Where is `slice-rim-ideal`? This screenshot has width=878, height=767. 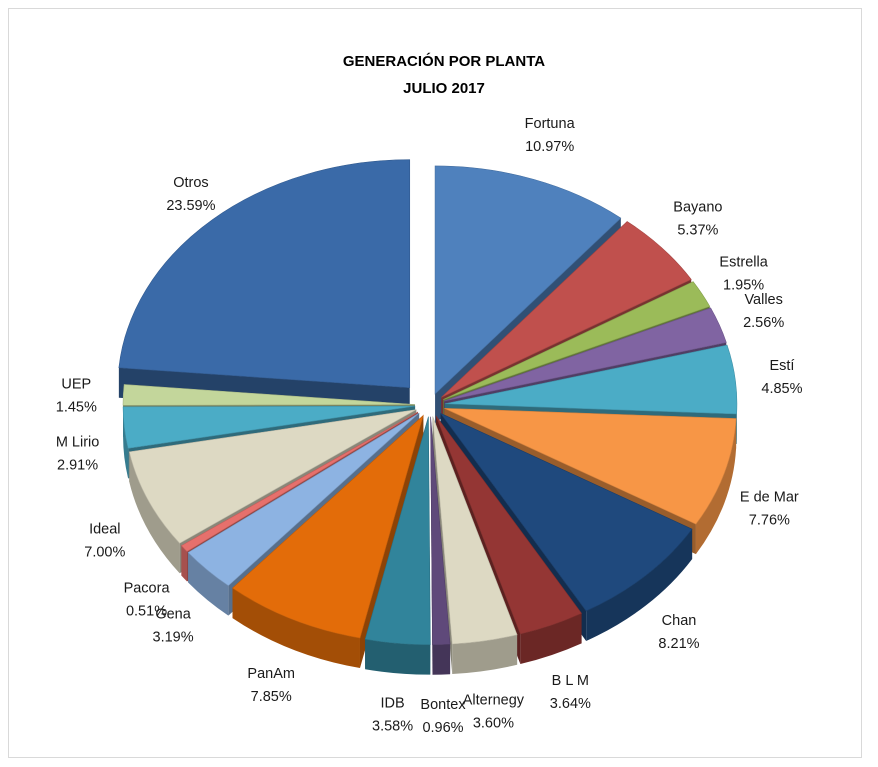 slice-rim-ideal is located at coordinates (154, 512).